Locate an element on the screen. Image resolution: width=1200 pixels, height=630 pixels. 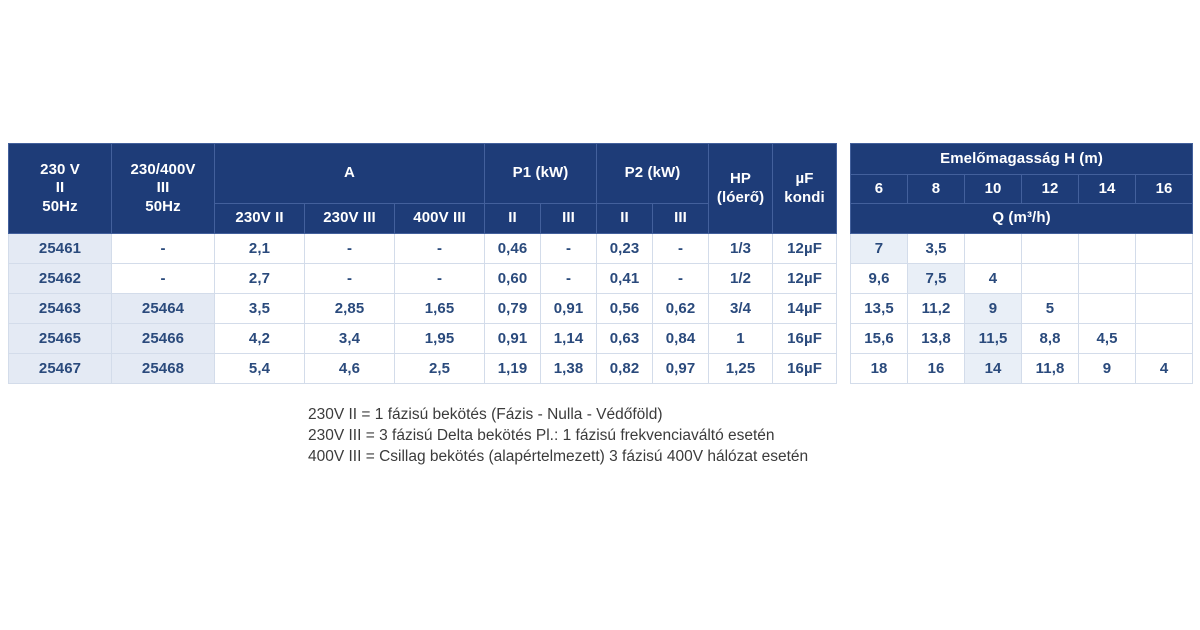
cell-q-12: 11,8 is located at coordinates (1050, 368).